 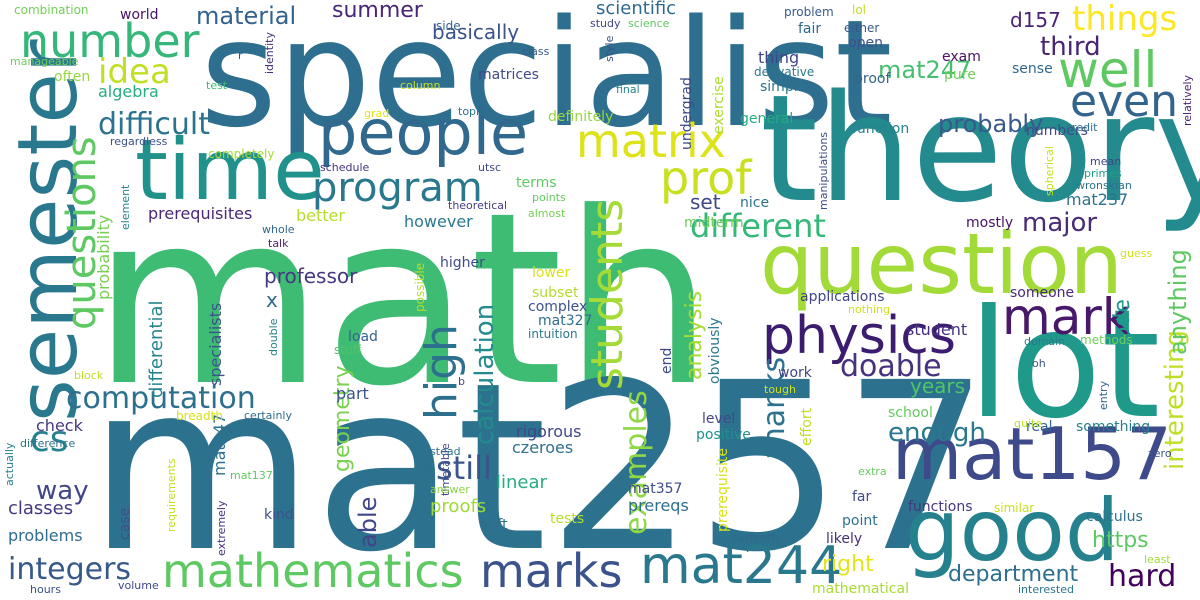 What do you see at coordinates (171, 495) in the screenshot?
I see `word-requirements: requirements` at bounding box center [171, 495].